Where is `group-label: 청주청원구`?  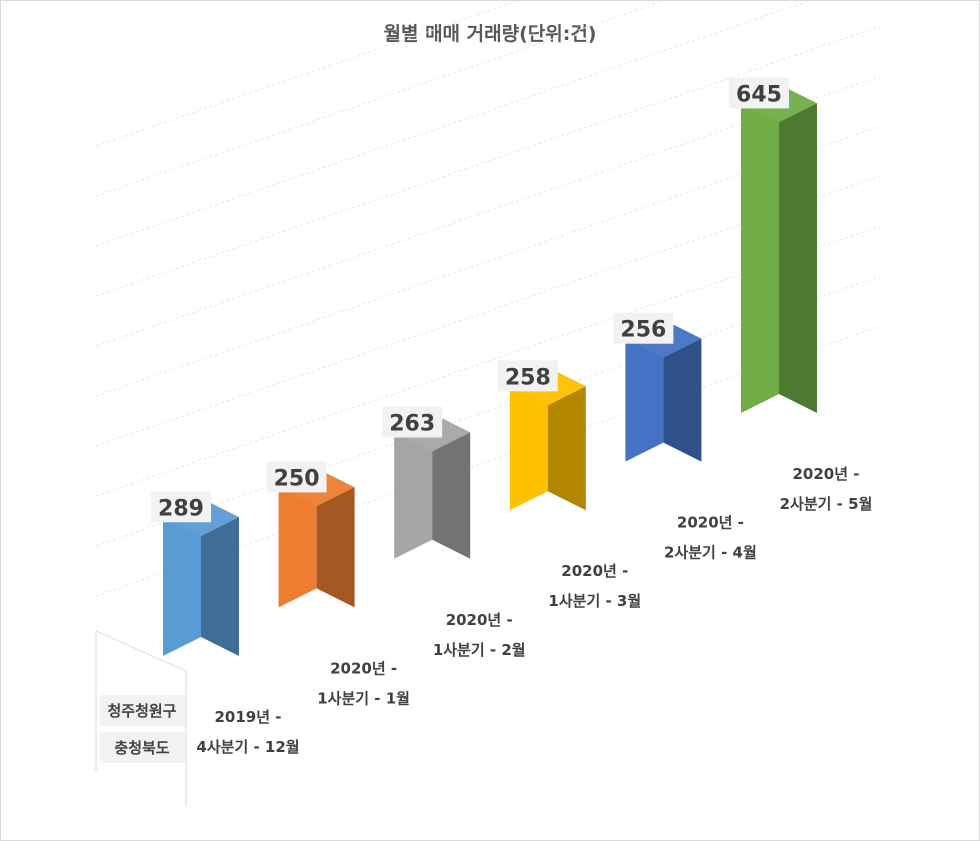
group-label: 청주청원구 is located at coordinates (141, 711).